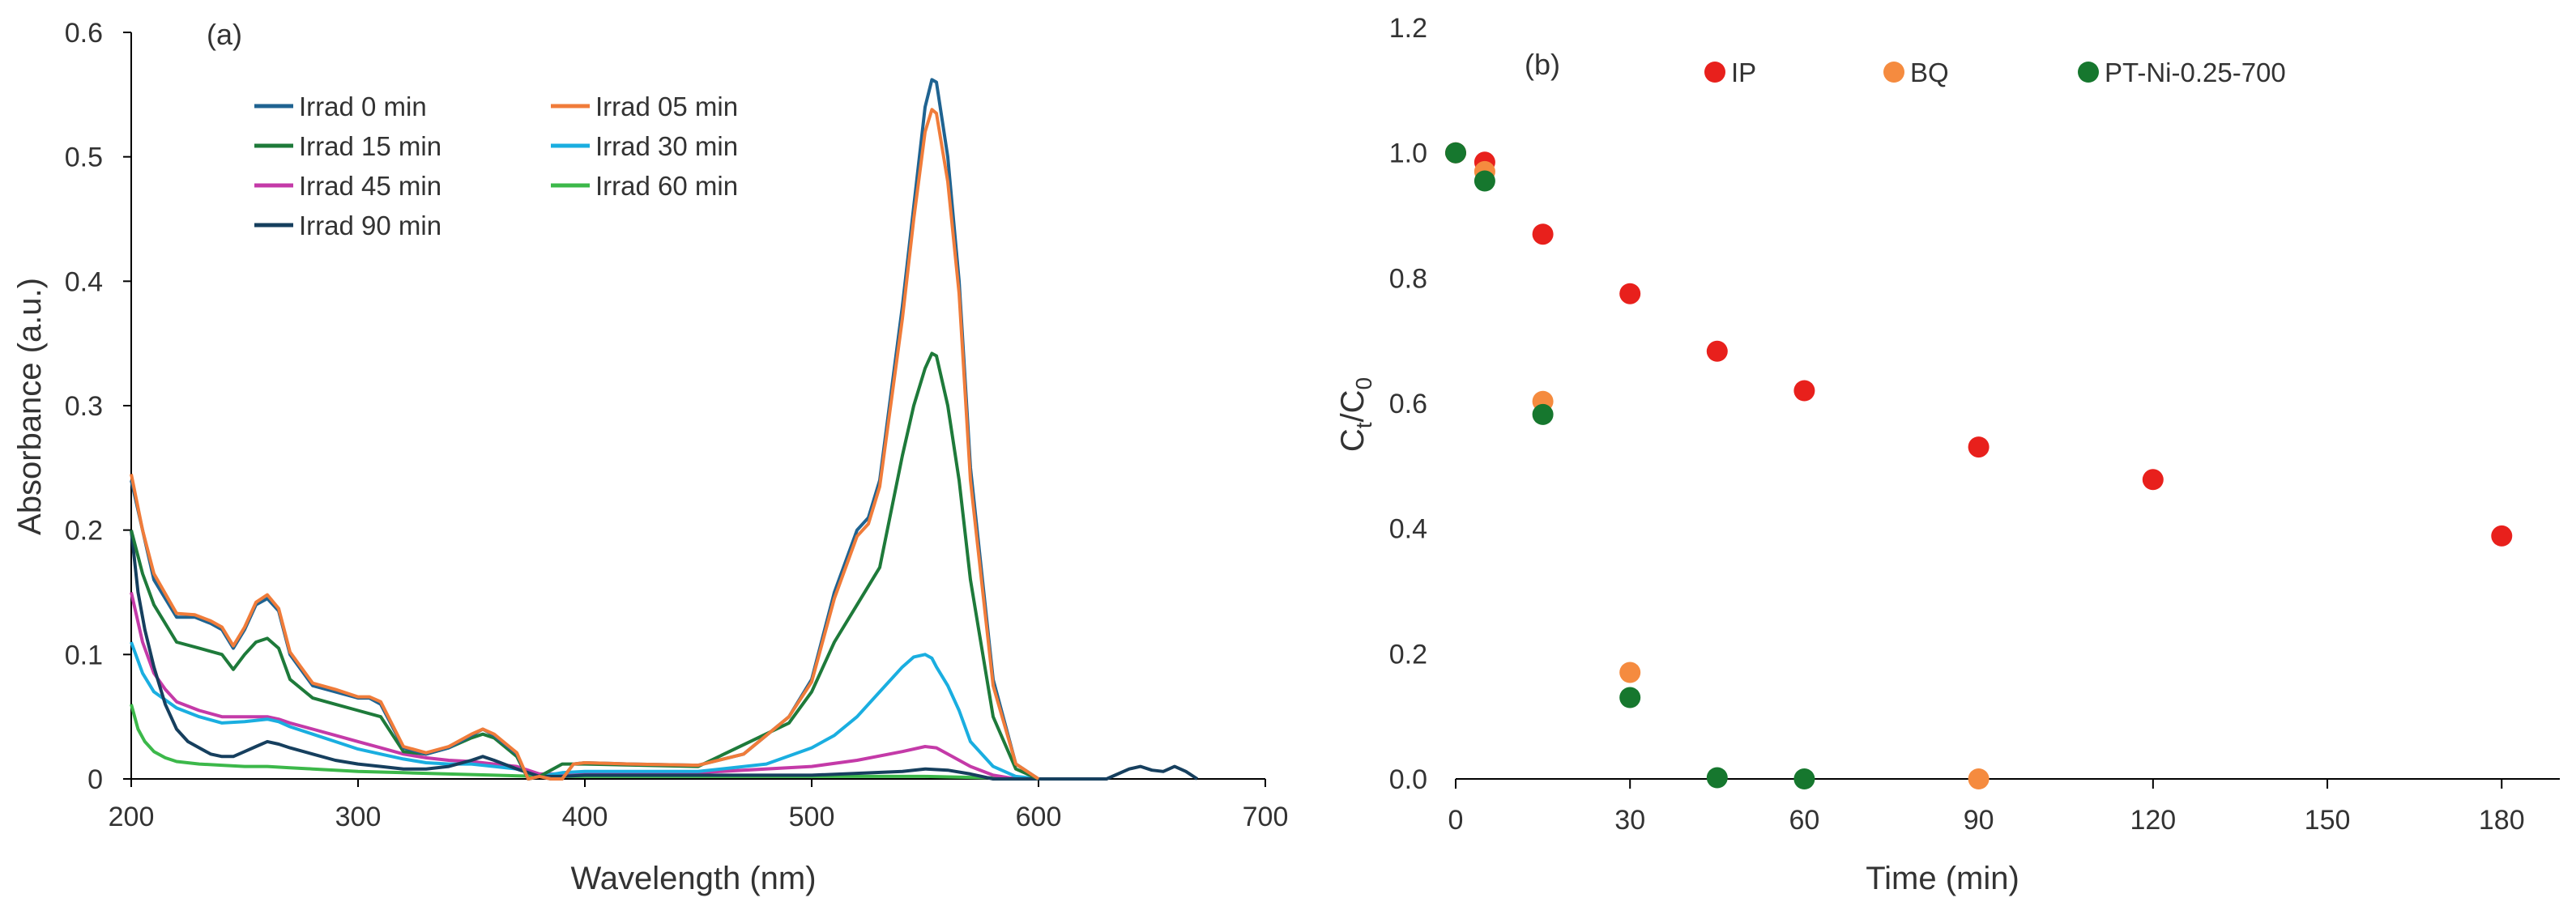 Image resolution: width=2576 pixels, height=919 pixels. What do you see at coordinates (95, 779) in the screenshot?
I see `panel-a-y-tick-label: 0` at bounding box center [95, 779].